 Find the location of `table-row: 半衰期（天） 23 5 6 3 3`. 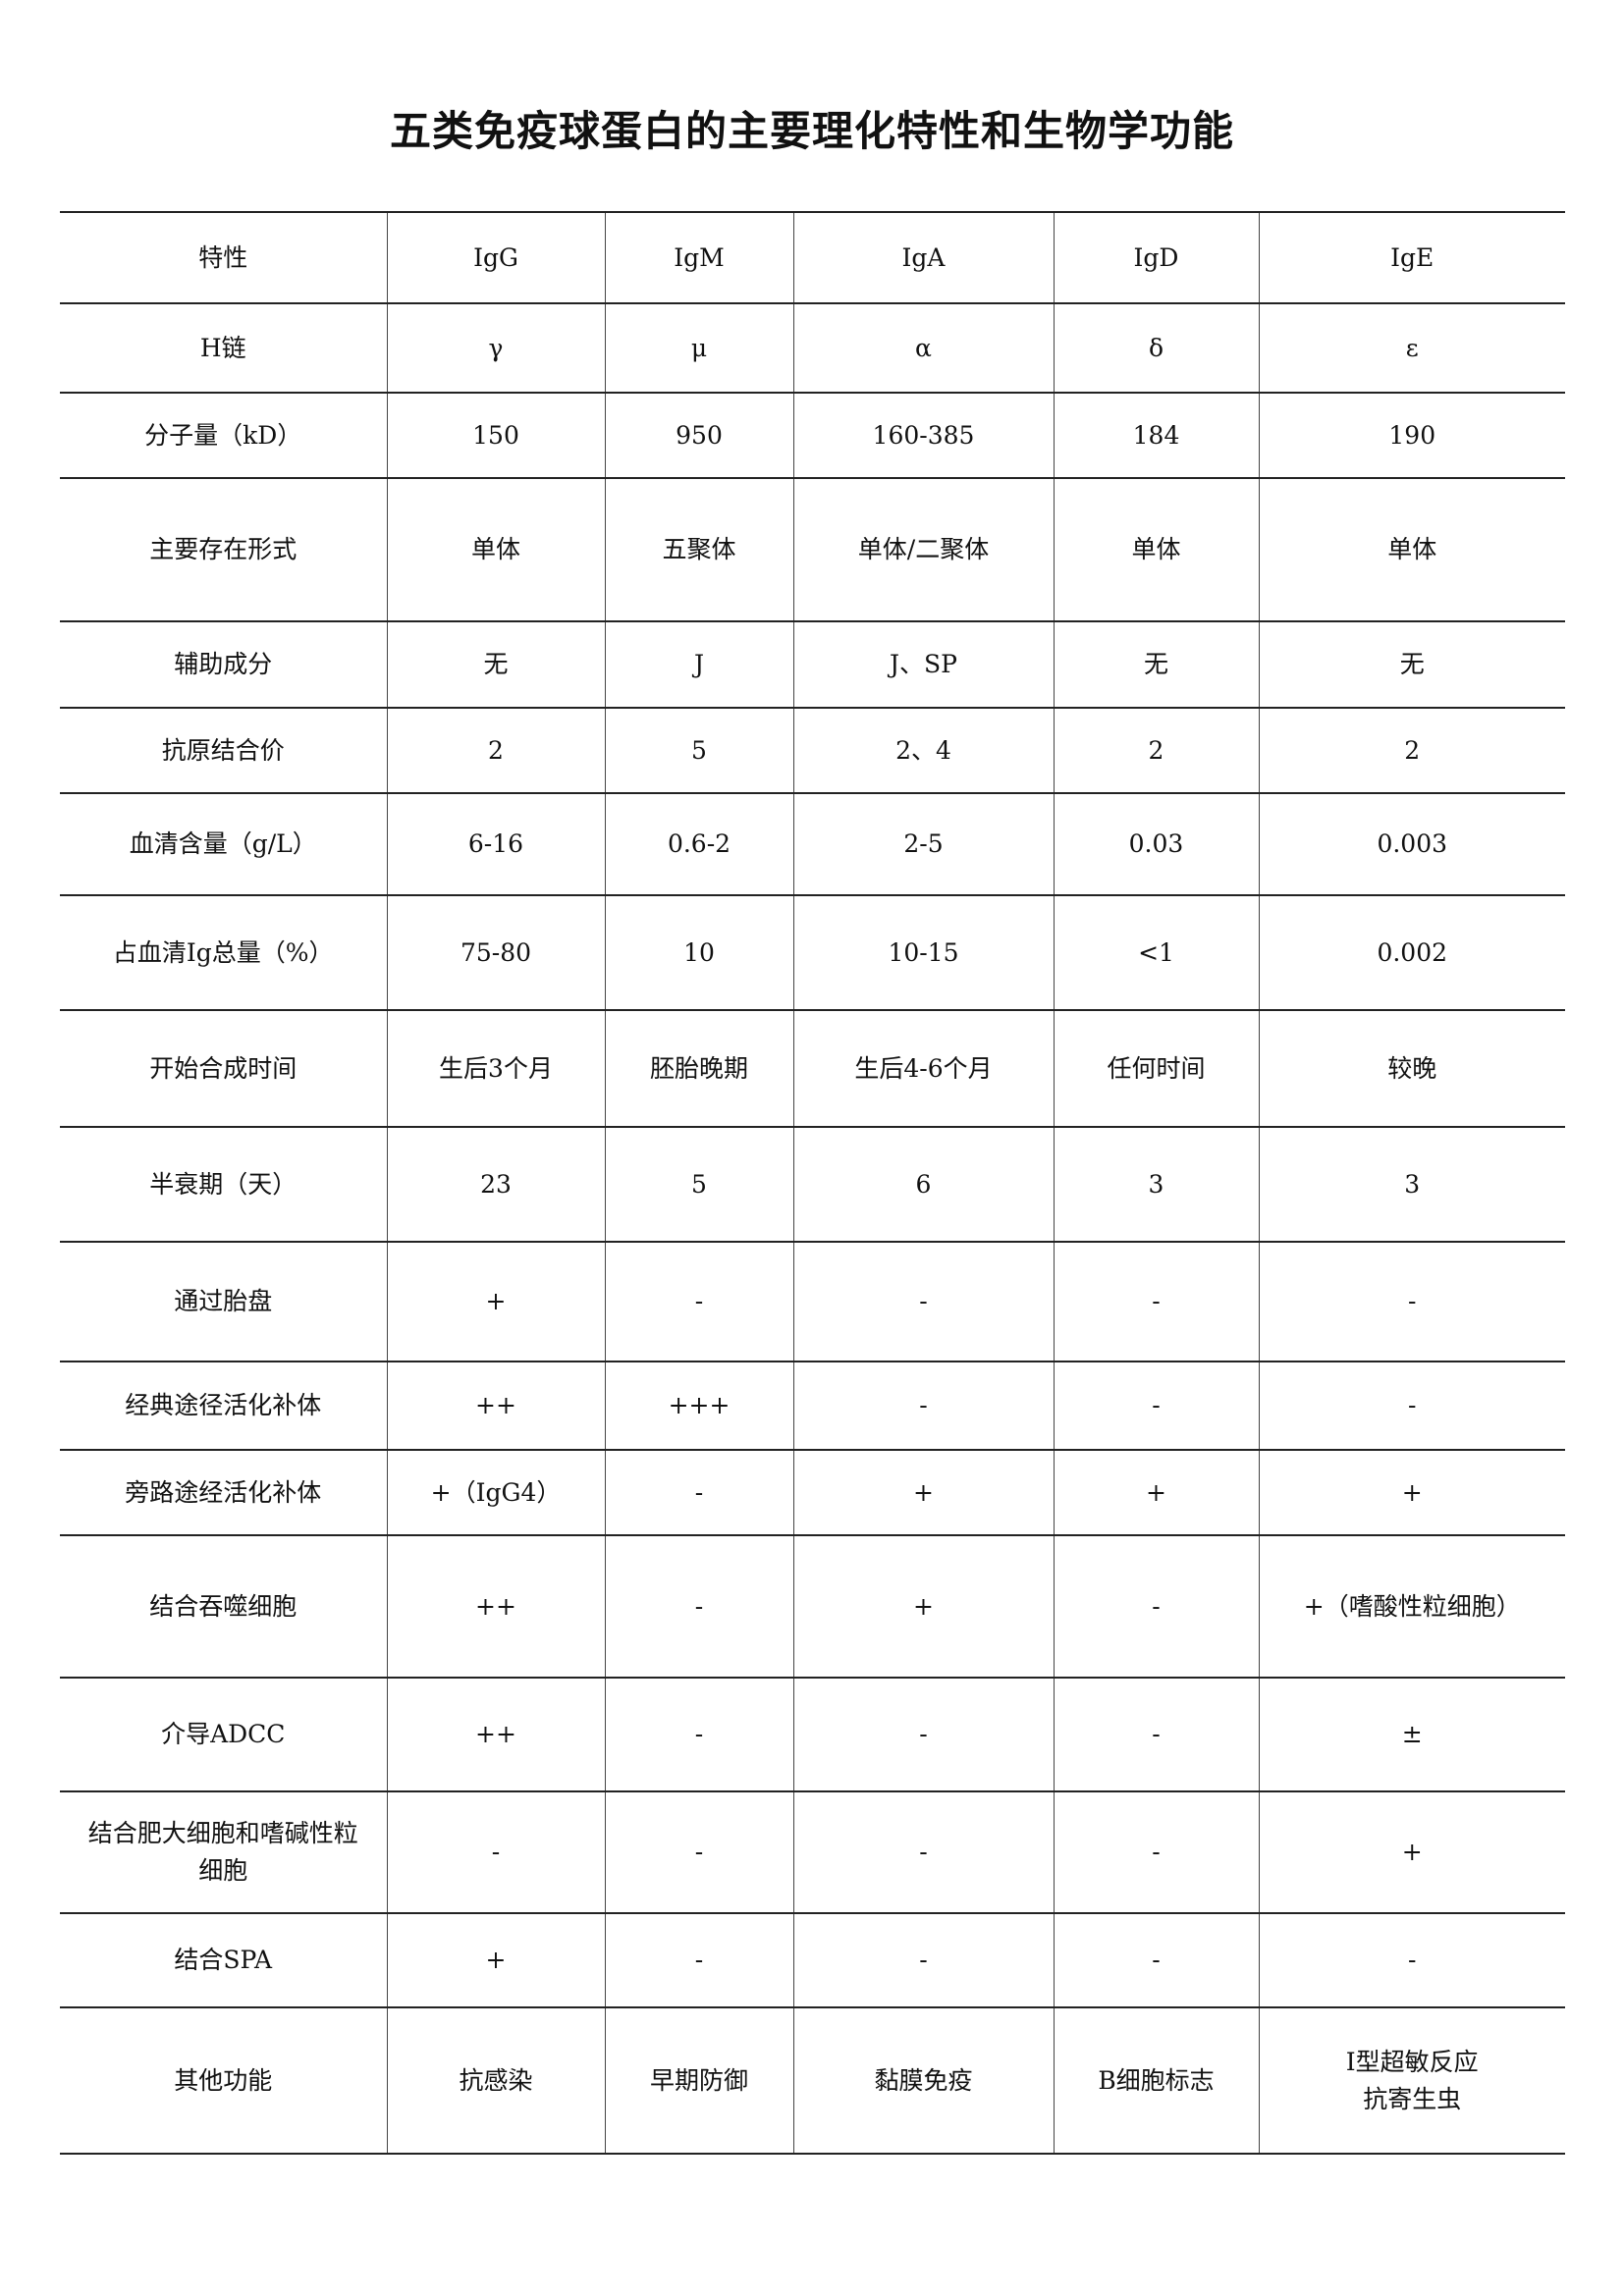

table-row: 半衰期（天） 23 5 6 3 3 is located at coordinates (812, 1184).